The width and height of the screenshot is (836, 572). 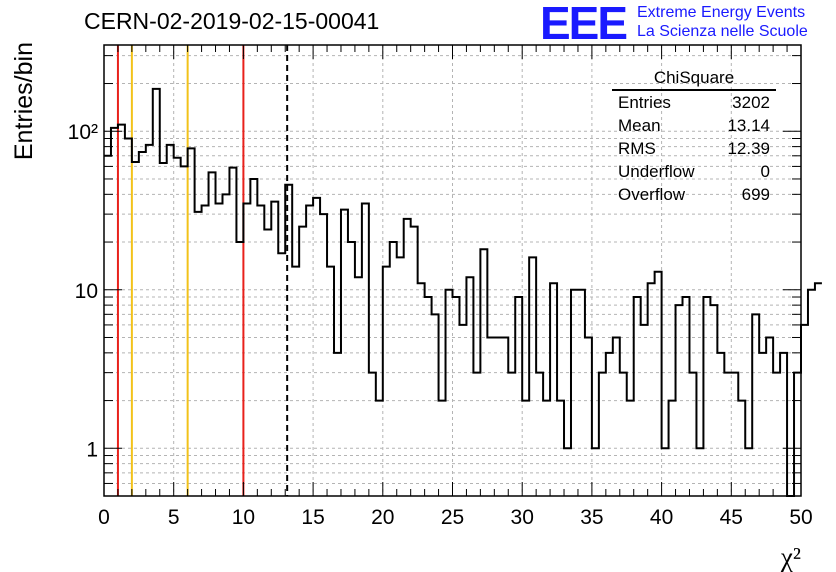 What do you see at coordinates (639, 125) in the screenshot?
I see `stat-label: Mean` at bounding box center [639, 125].